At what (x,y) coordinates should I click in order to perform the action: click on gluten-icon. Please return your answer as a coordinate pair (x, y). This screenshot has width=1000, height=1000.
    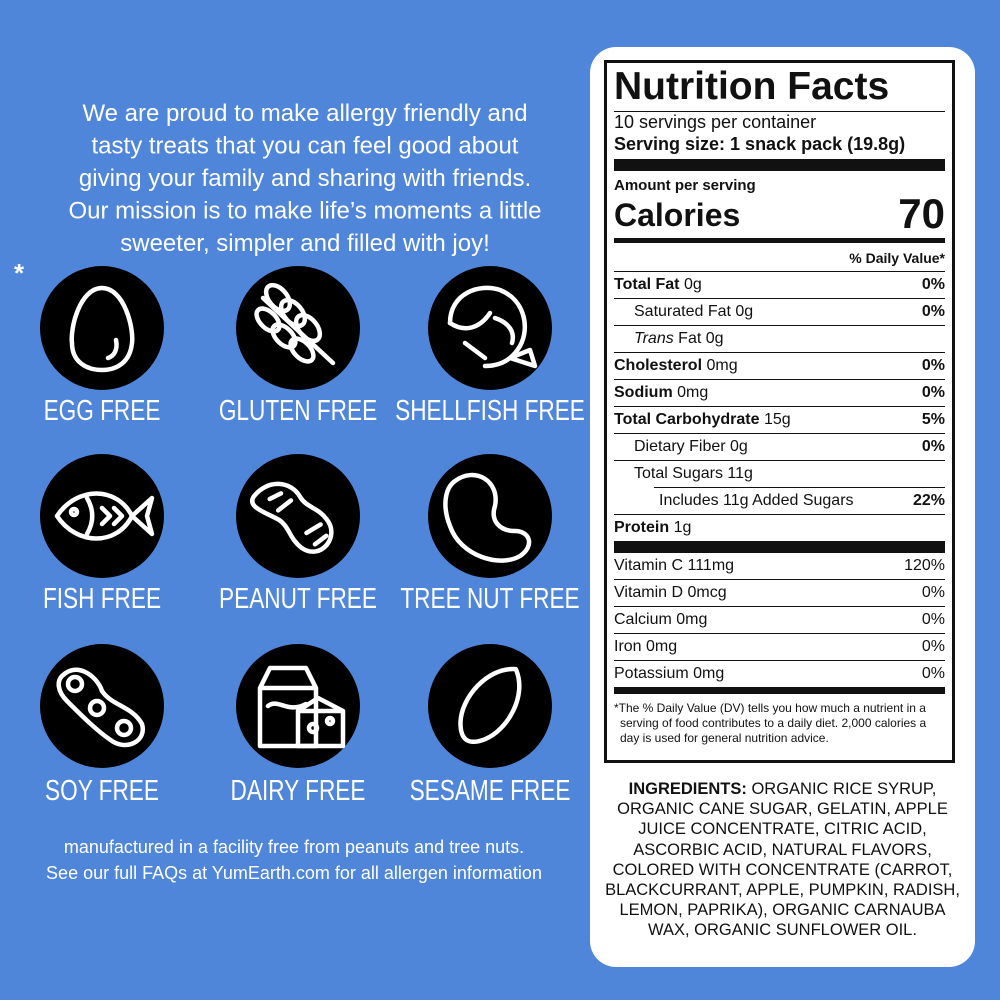
    Looking at the image, I should click on (298, 328).